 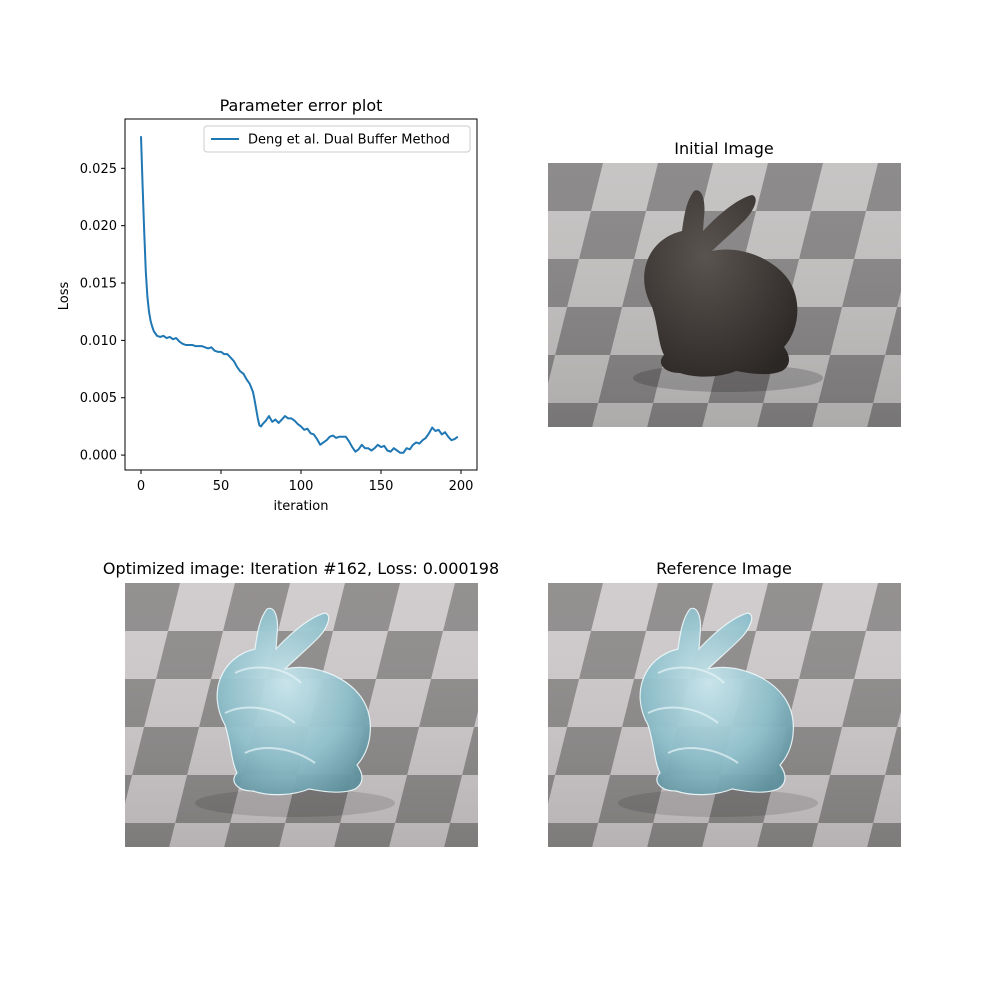 What do you see at coordinates (221, 486) in the screenshot?
I see `x-tick-label: 50` at bounding box center [221, 486].